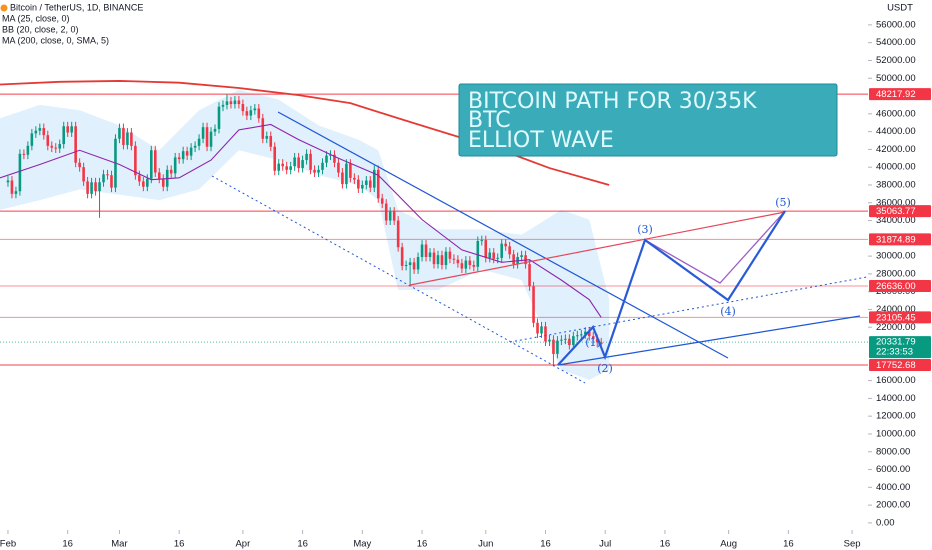 The image size is (932, 550). What do you see at coordinates (593, 342) in the screenshot?
I see `wave-label: (1)` at bounding box center [593, 342].